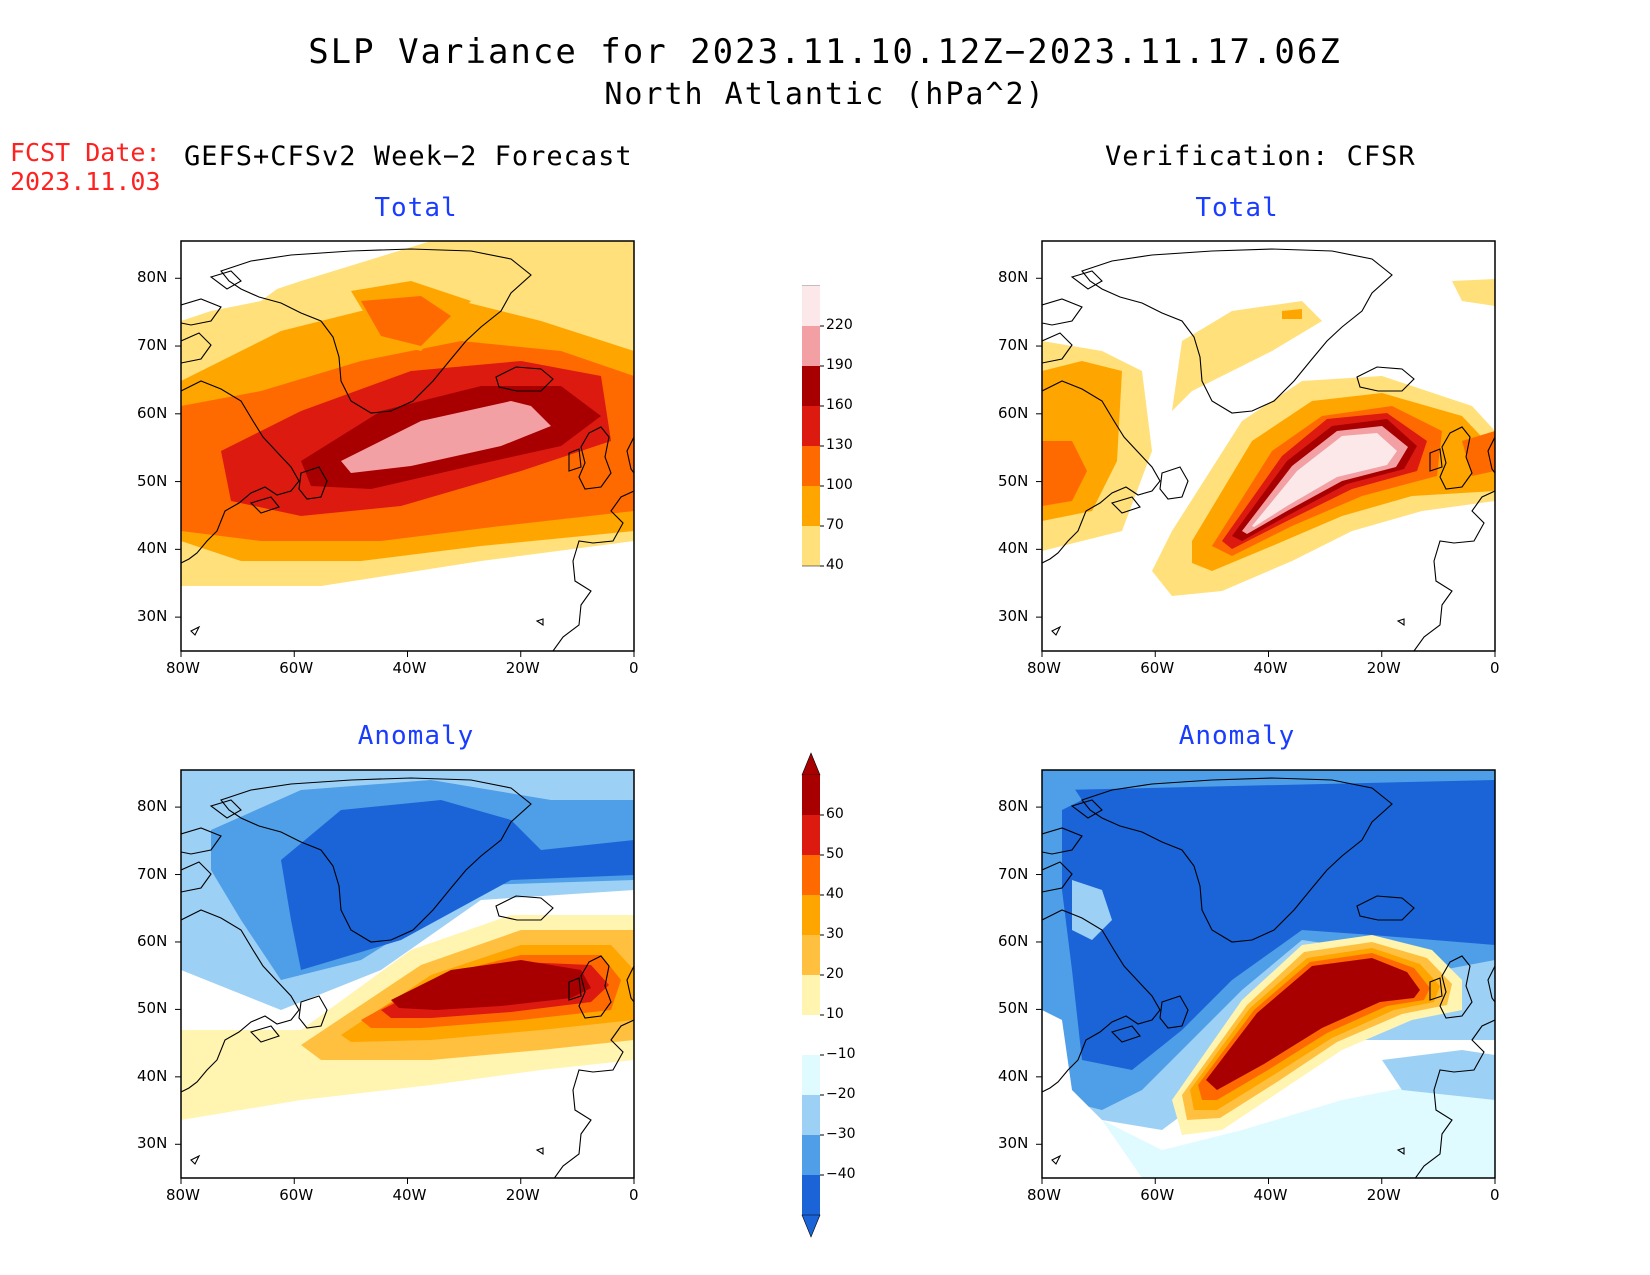 This screenshot has height=1275, width=1650. I want to click on colorbar-level-label: 190, so click(839, 365).